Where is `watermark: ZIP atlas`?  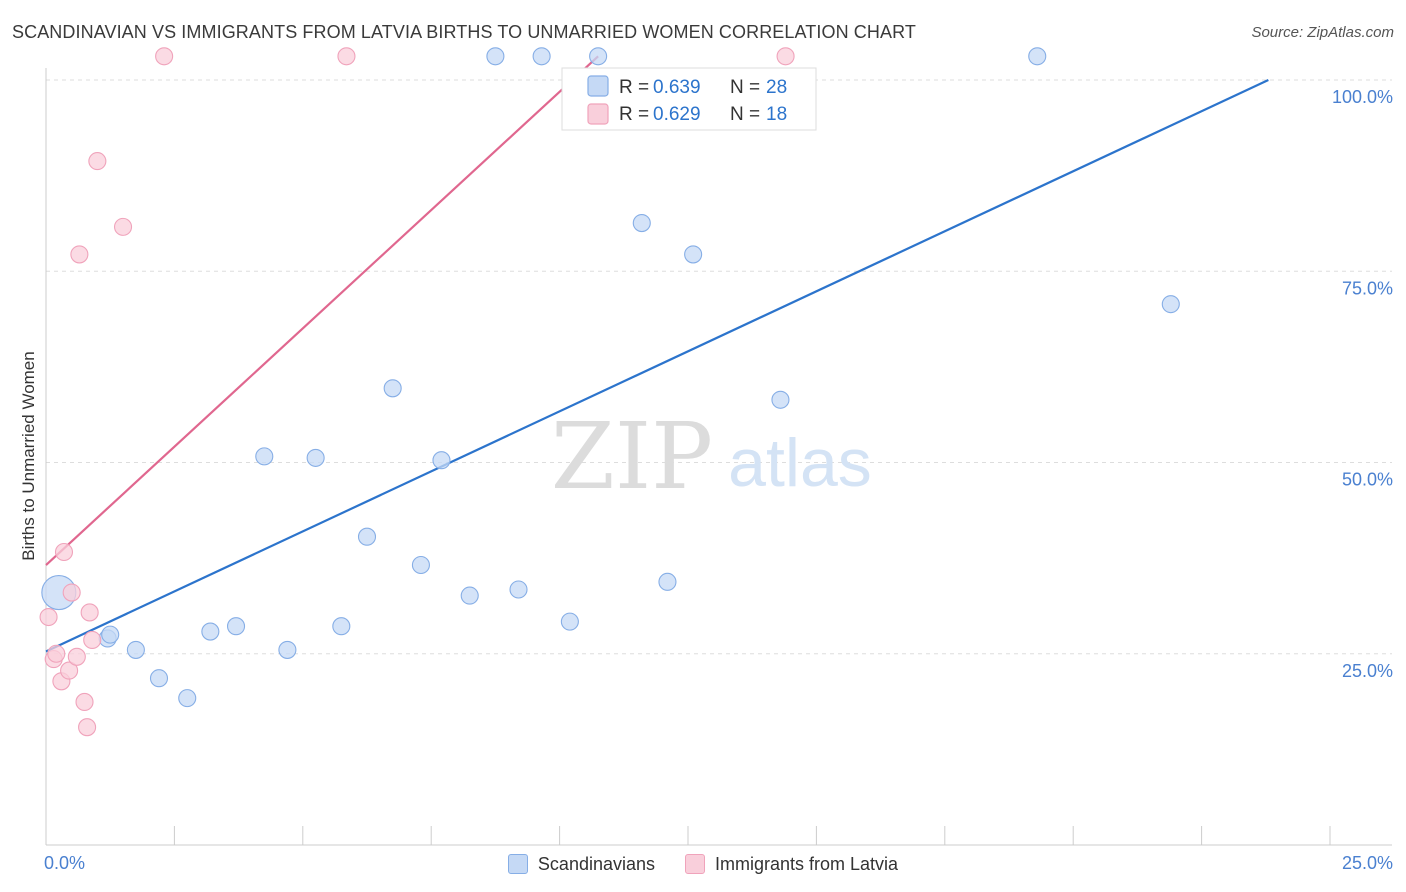 watermark: ZIP atlas is located at coordinates (711, 456).